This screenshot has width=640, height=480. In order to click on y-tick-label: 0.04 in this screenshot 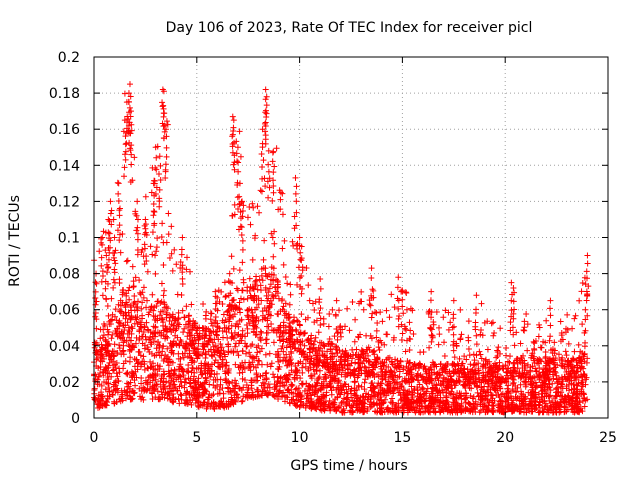, I will do `click(64, 347)`.